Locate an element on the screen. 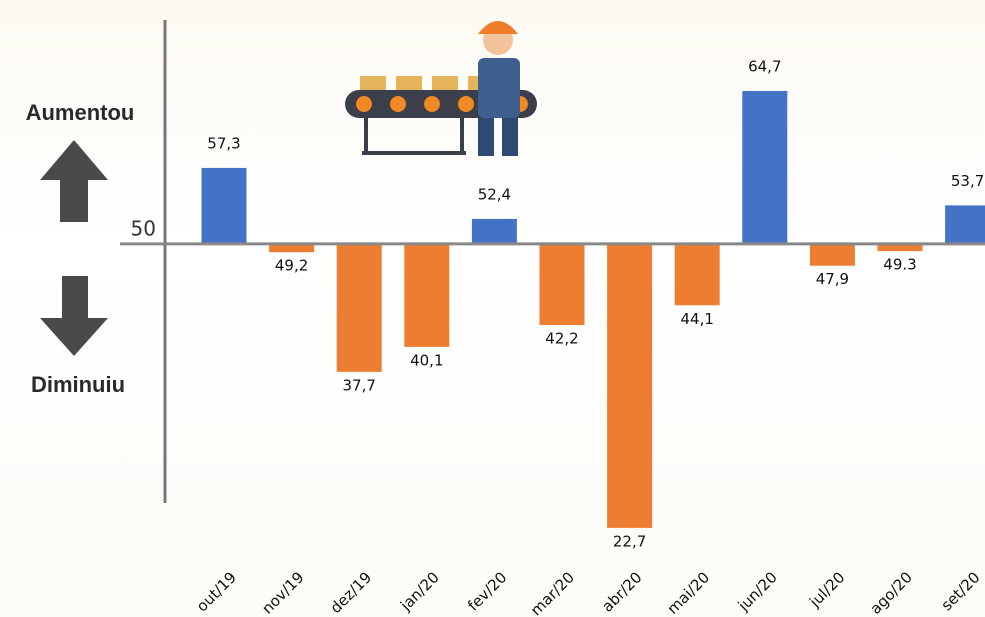 The height and width of the screenshot is (617, 985). x-tick-label: set/20 is located at coordinates (961, 591).